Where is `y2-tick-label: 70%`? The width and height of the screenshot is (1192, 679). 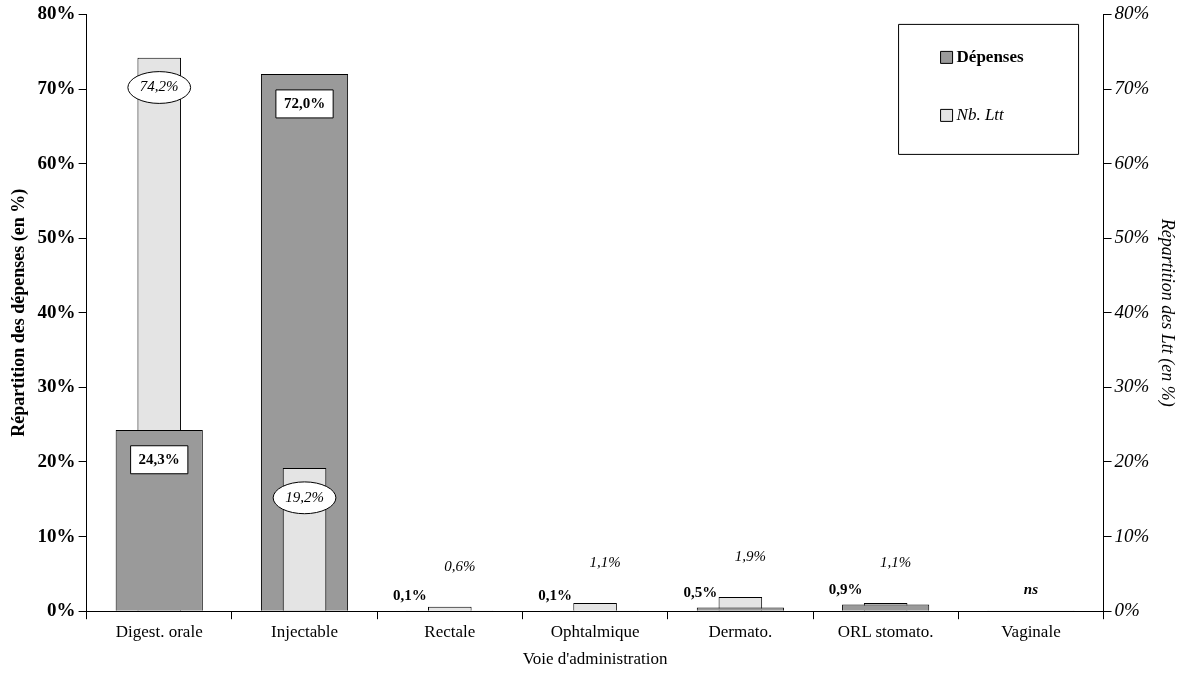
y2-tick-label: 70% is located at coordinates (1132, 87).